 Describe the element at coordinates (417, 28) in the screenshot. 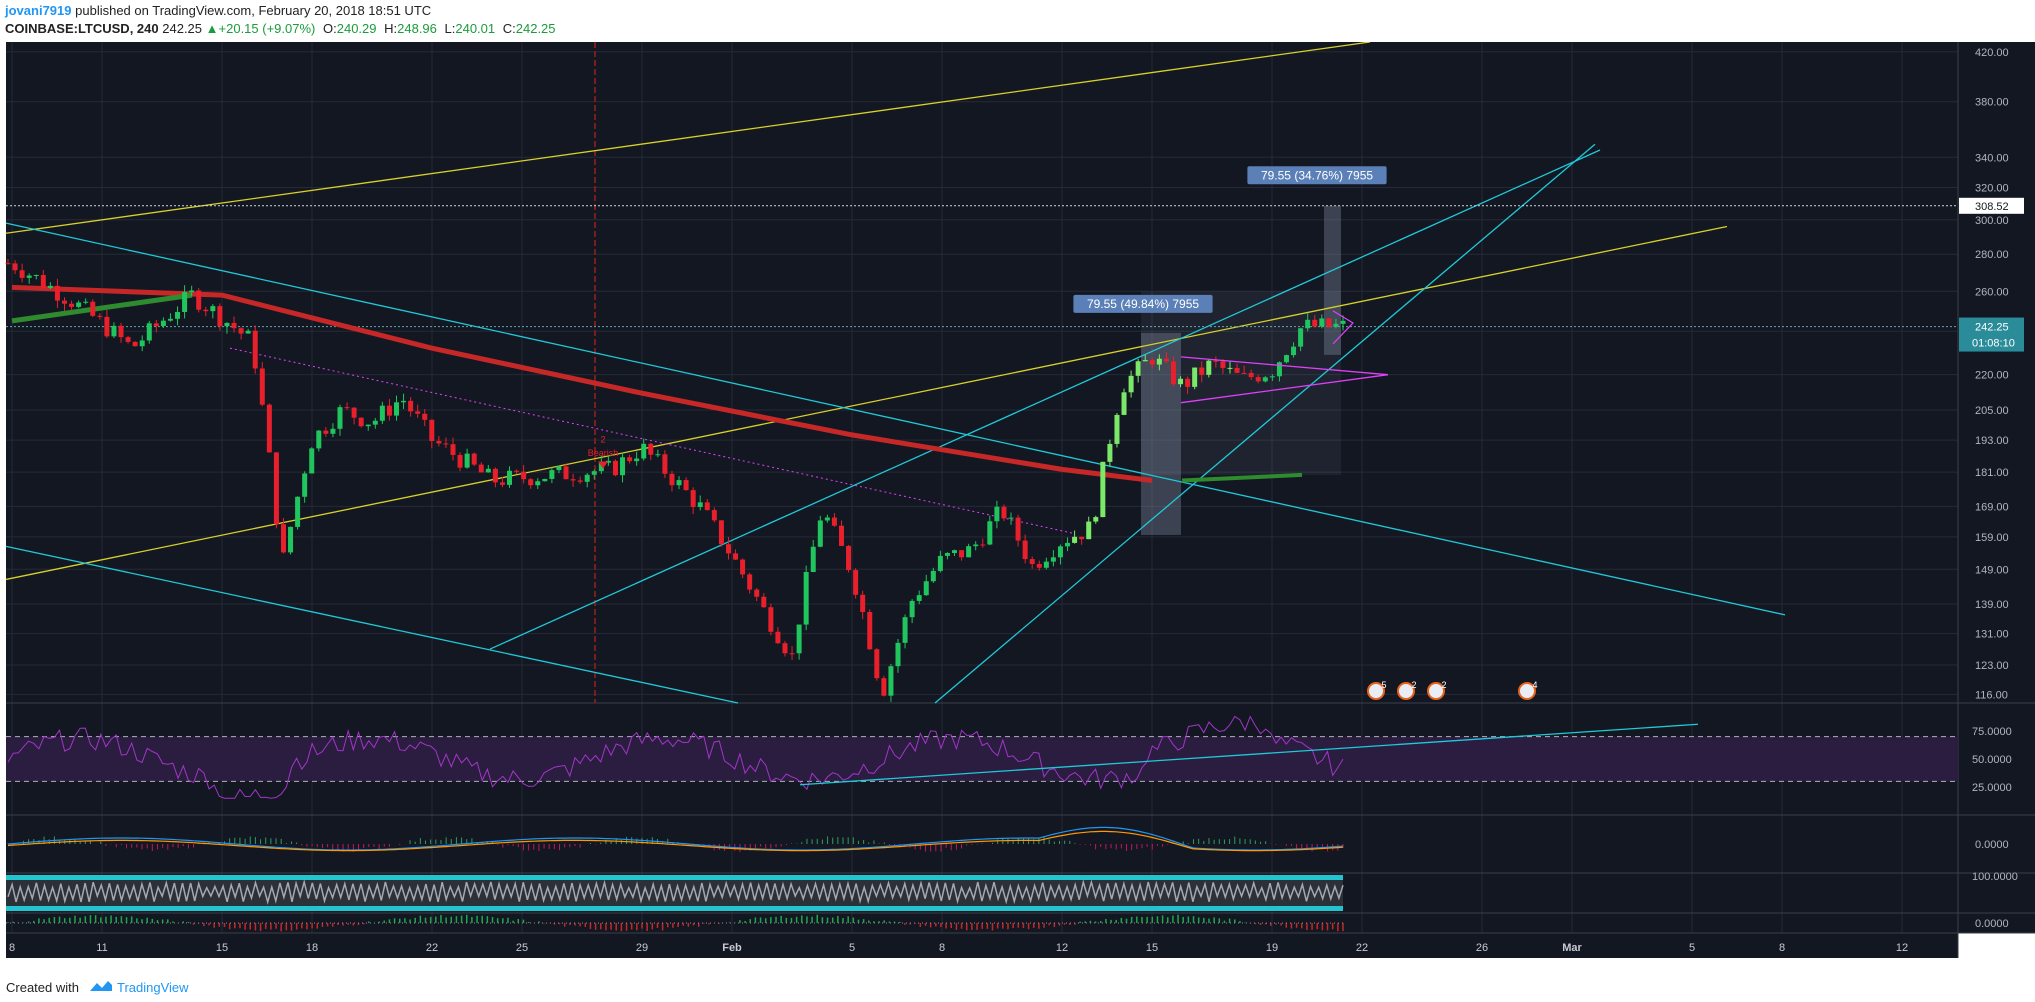

I see `high-value: 248.96` at that location.